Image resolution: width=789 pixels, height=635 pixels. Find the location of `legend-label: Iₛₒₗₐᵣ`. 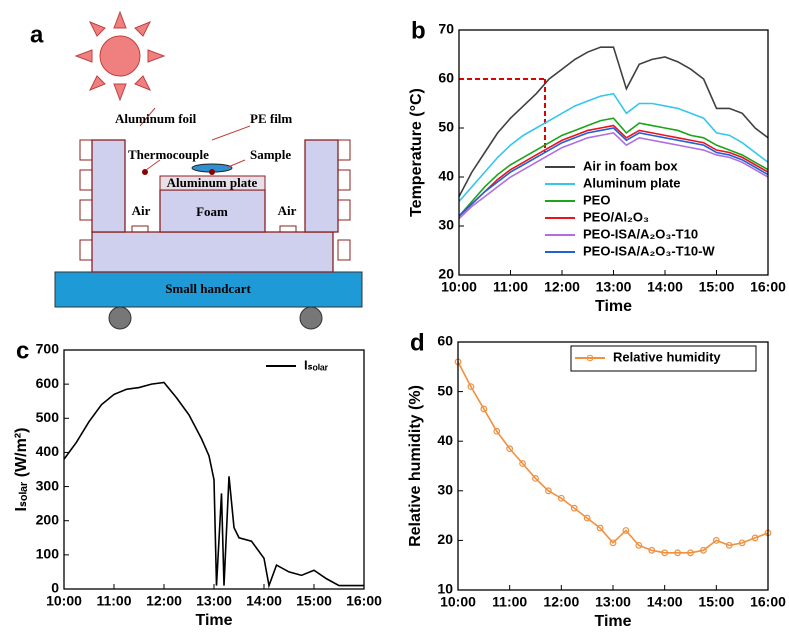

legend-label: Iₛₒₗₐᵣ is located at coordinates (316, 364).